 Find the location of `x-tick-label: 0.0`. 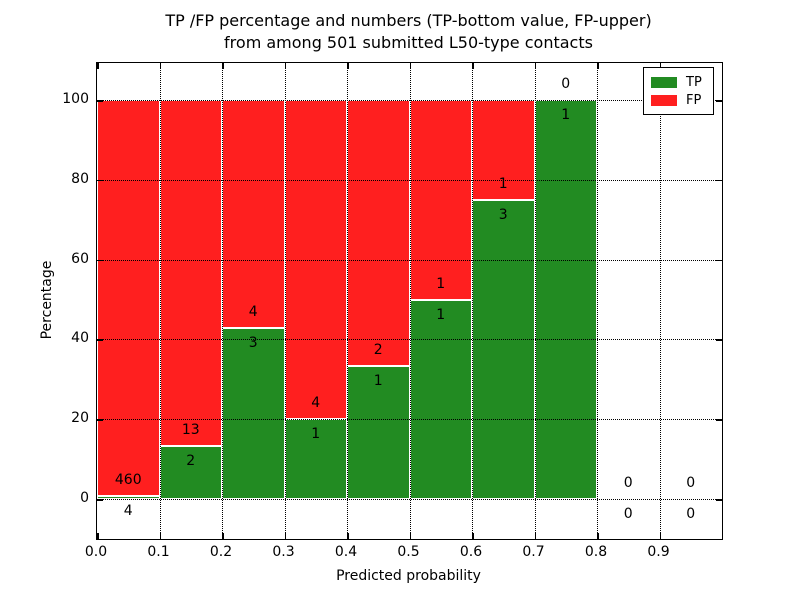

x-tick-label: 0.0 is located at coordinates (96, 552).